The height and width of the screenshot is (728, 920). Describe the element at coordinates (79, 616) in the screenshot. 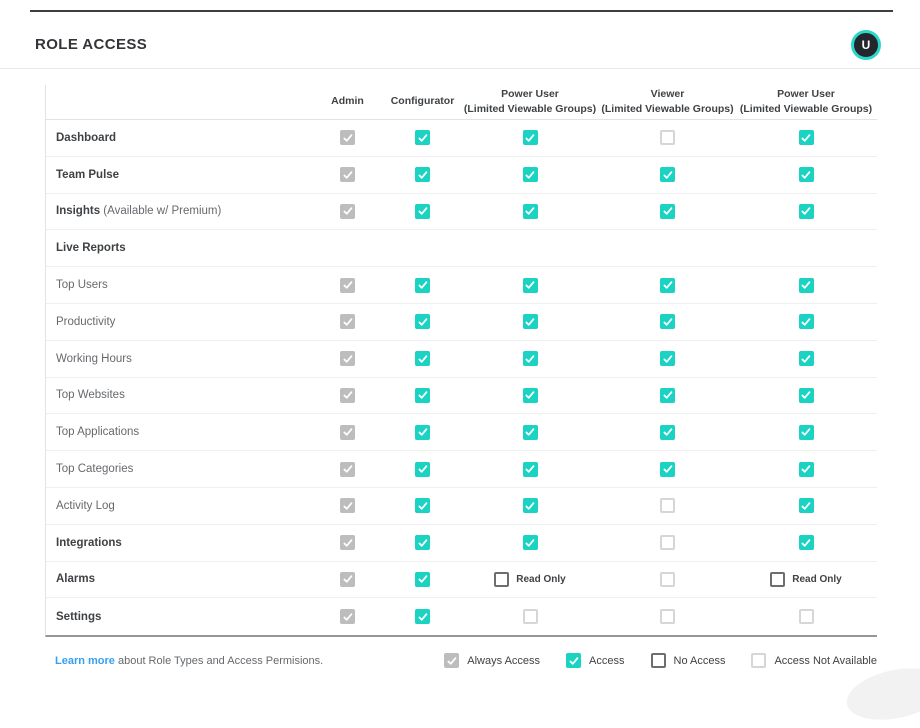

I see `row-label: Settings` at that location.